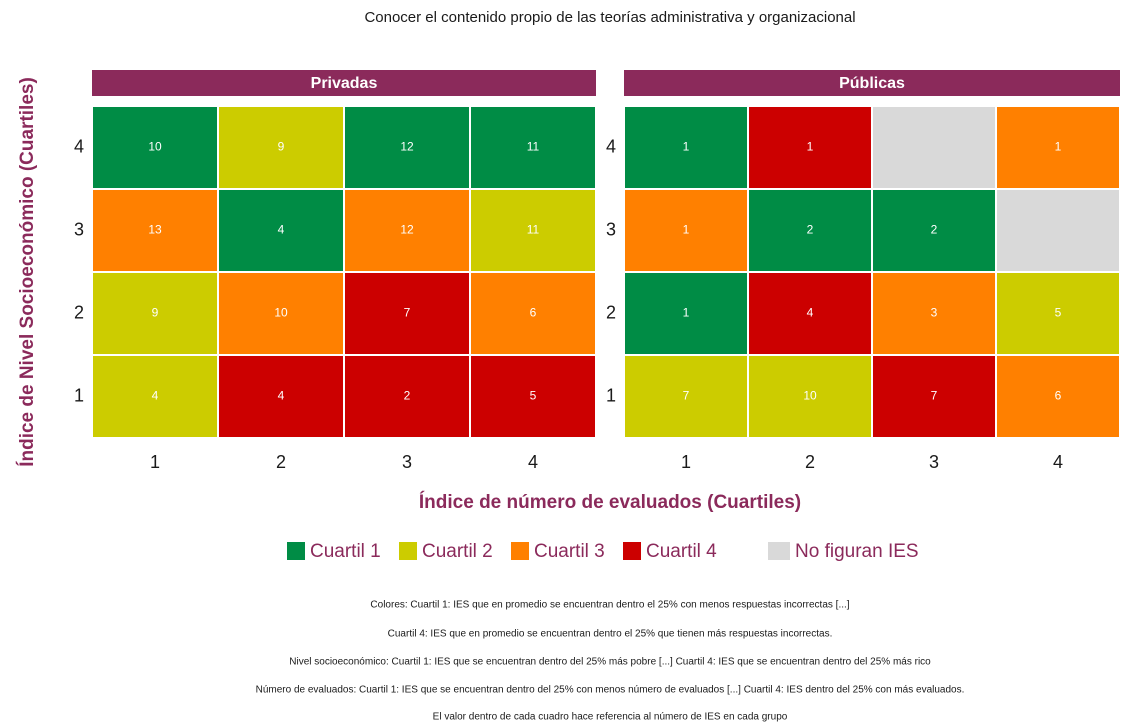  What do you see at coordinates (569, 551) in the screenshot?
I see `legend-label: Cuartil 3` at bounding box center [569, 551].